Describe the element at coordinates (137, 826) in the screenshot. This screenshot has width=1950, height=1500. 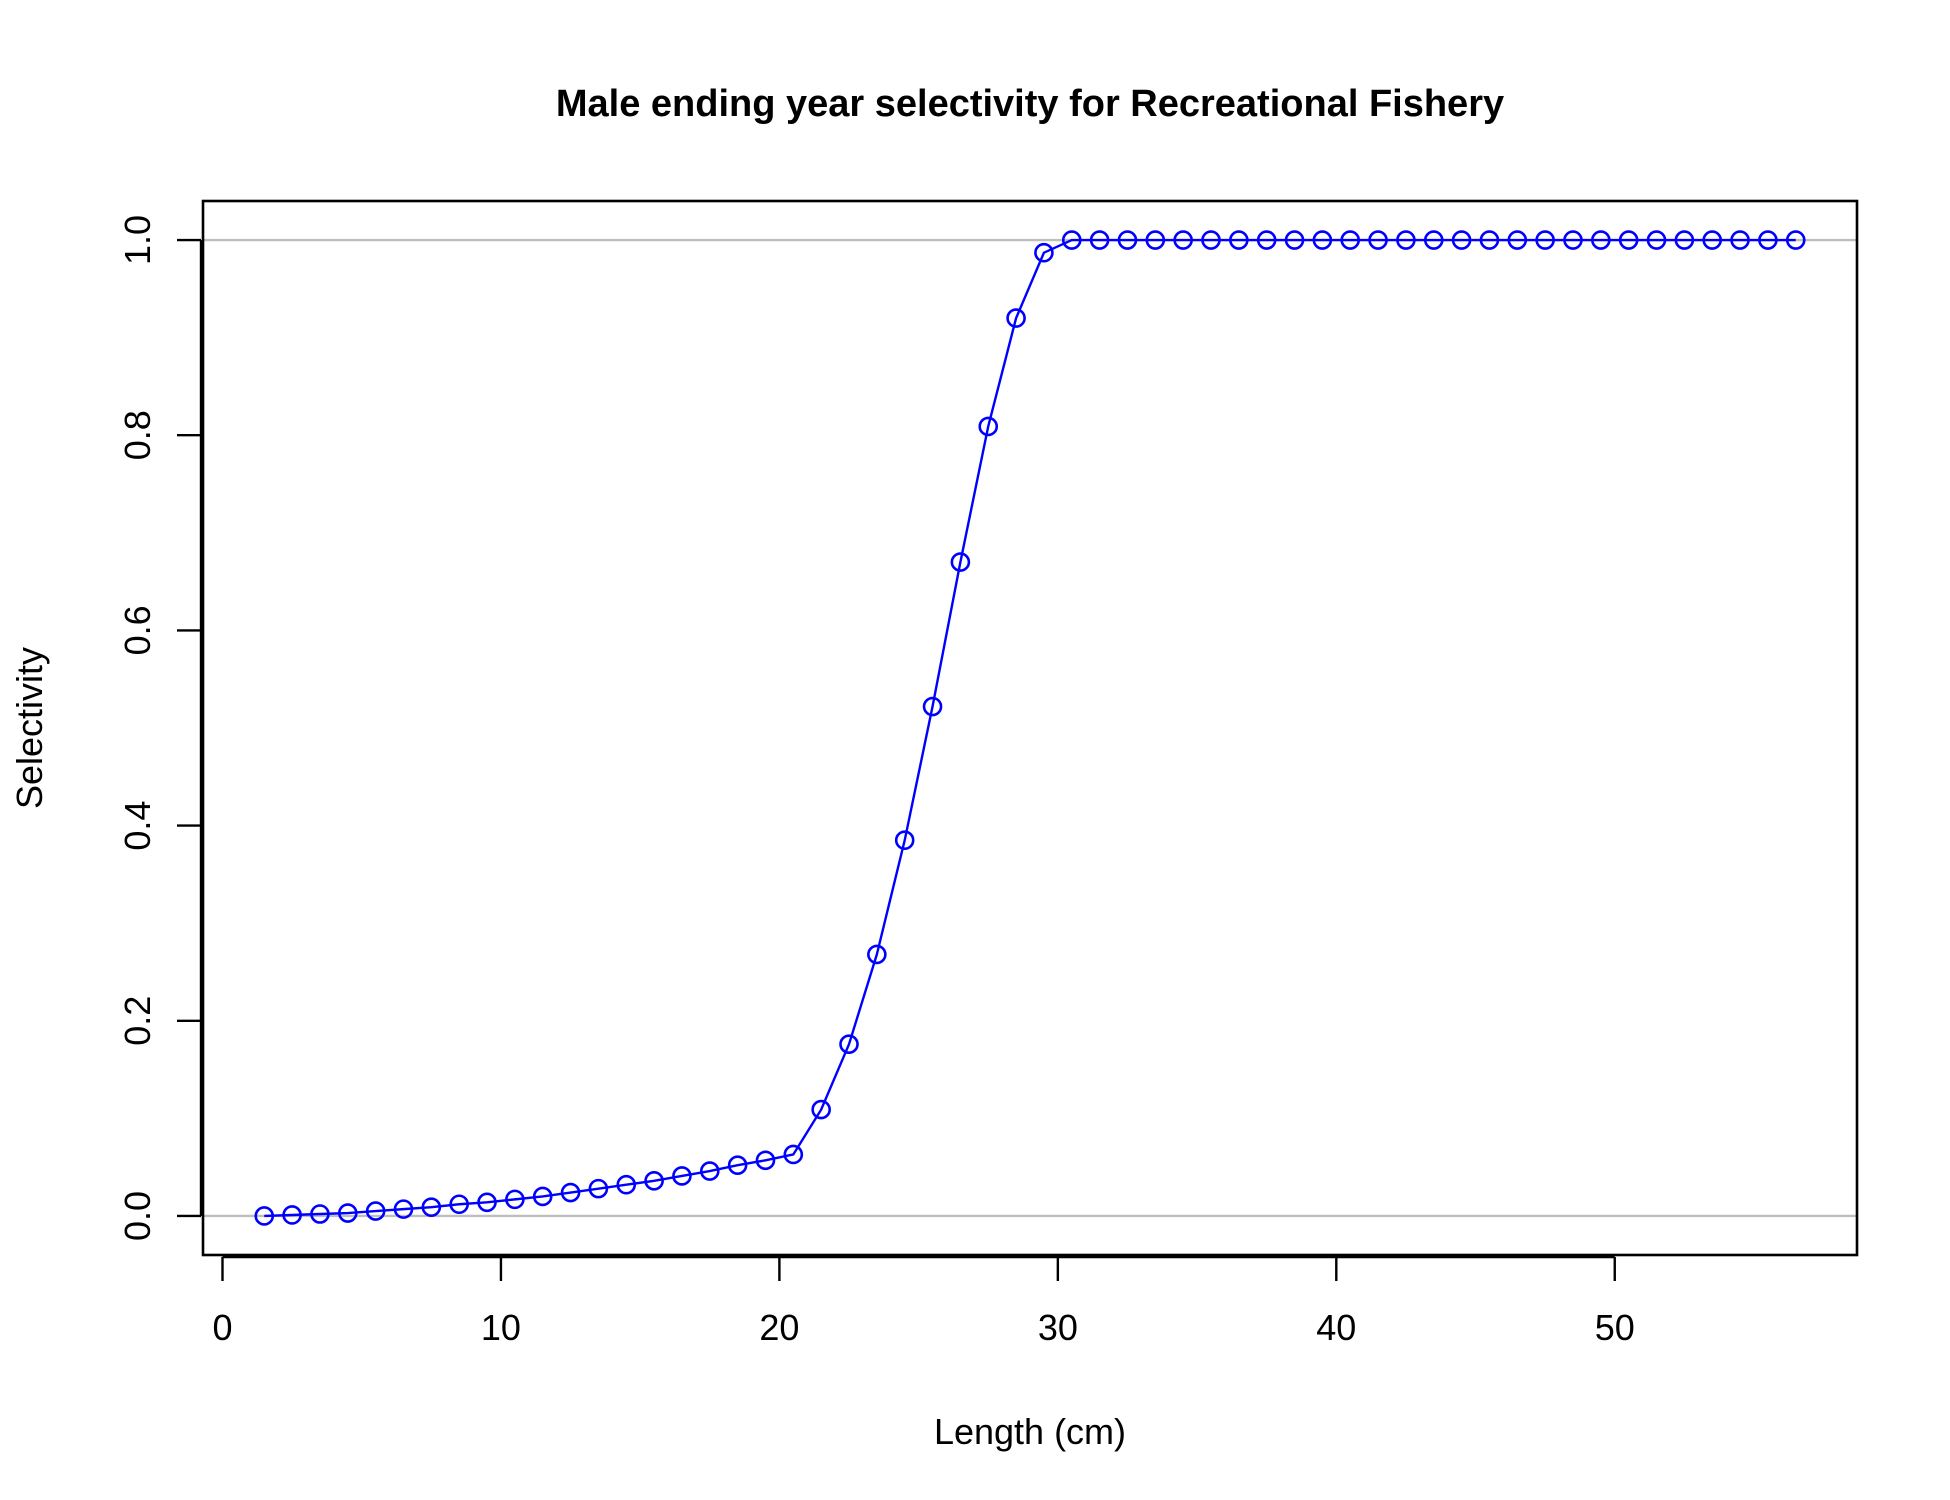
I see `y-tick-label: 0.4` at that location.